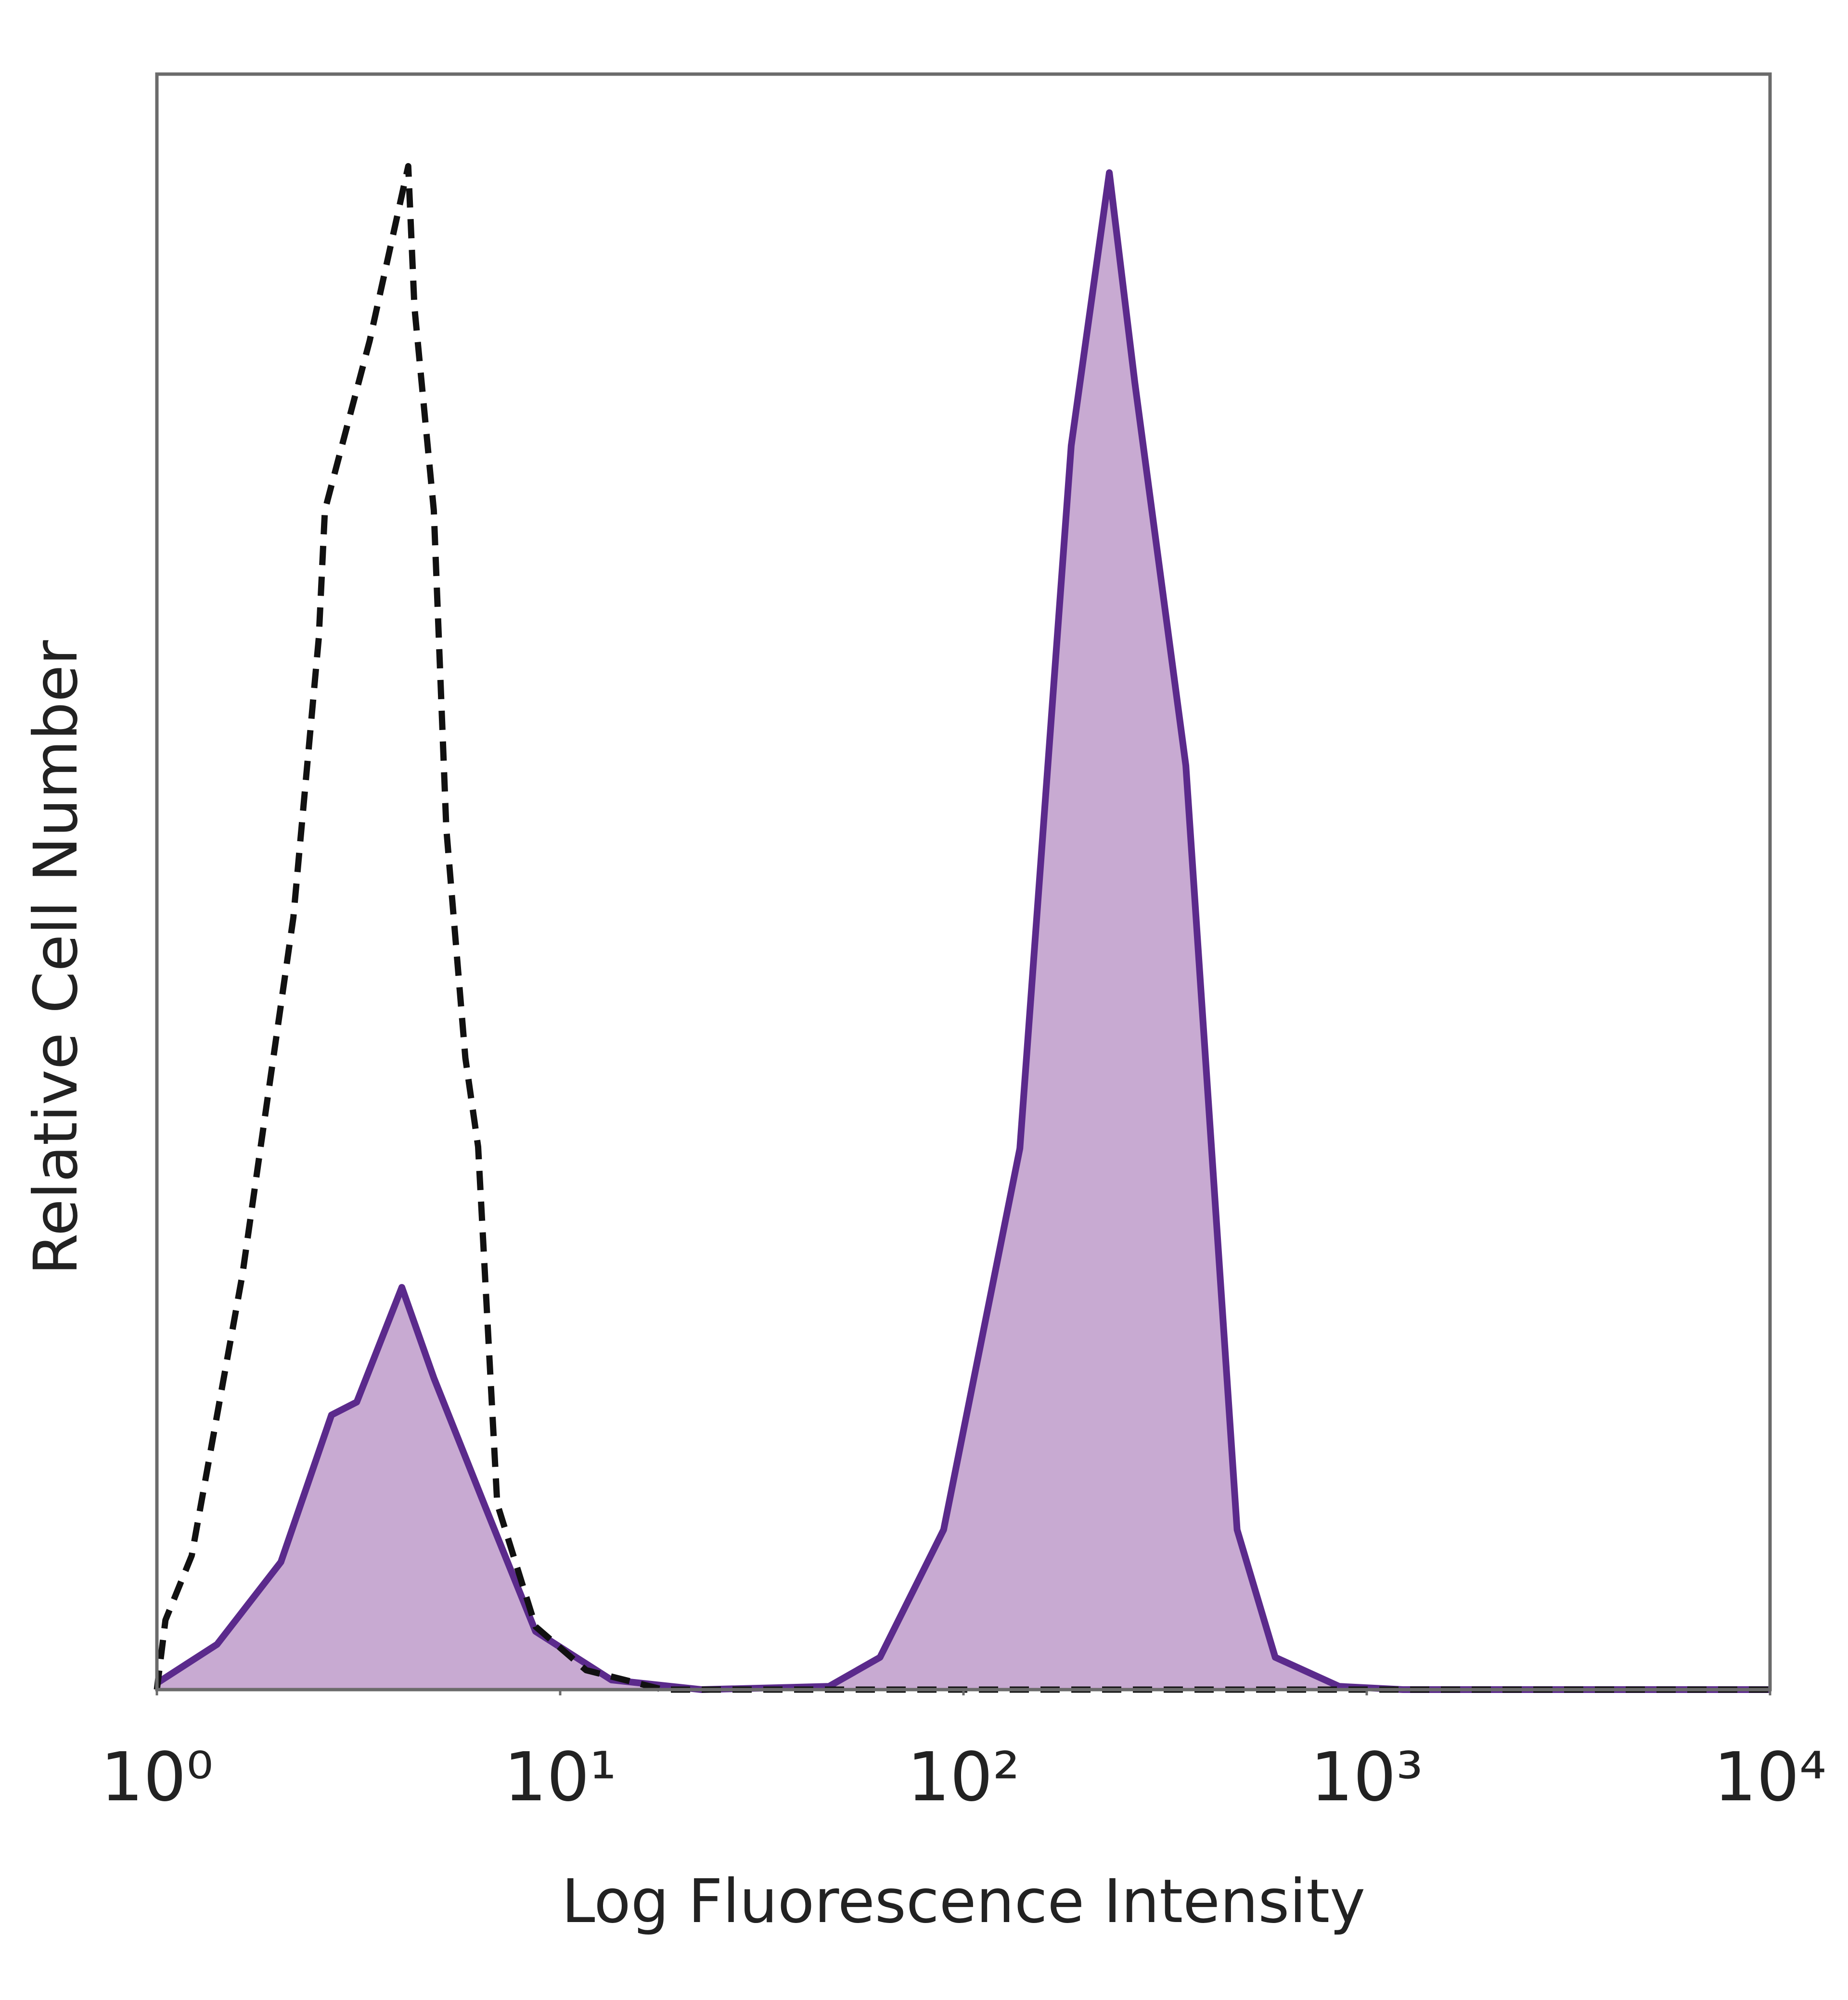 The width and height of the screenshot is (1848, 2000). I want to click on x-tick-label: 10¹, so click(560, 1777).